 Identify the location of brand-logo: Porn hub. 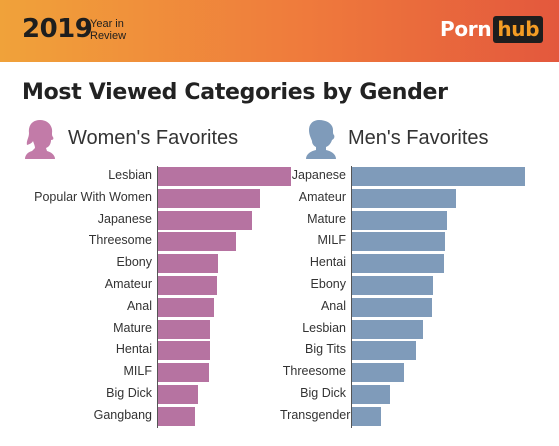
(492, 29).